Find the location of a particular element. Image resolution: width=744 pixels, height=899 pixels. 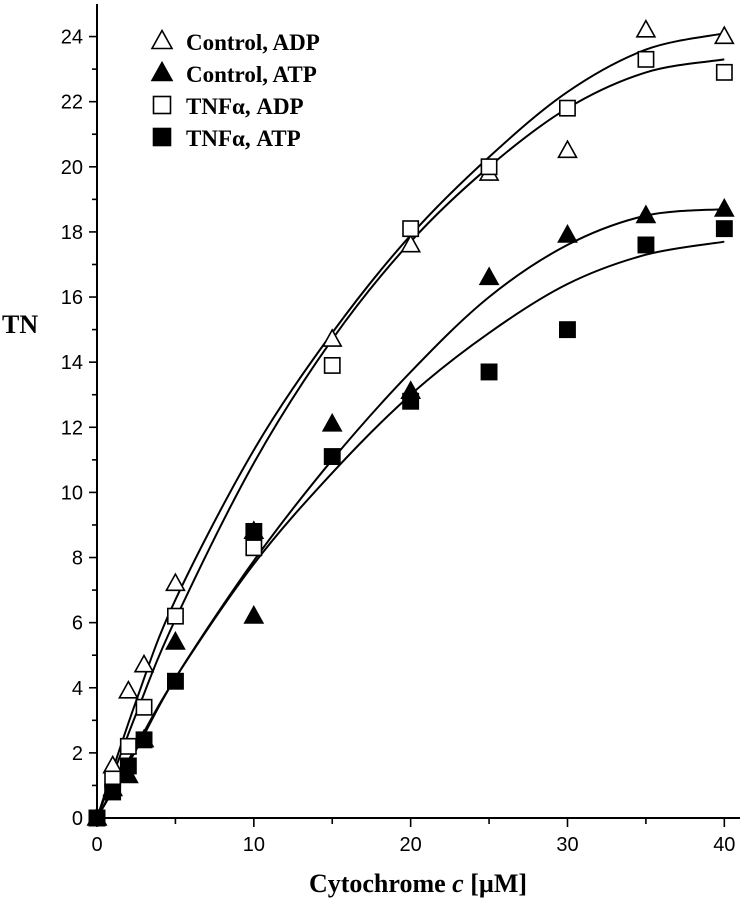

x-axis-title: Cytochrome c [µM] is located at coordinates (418, 883).